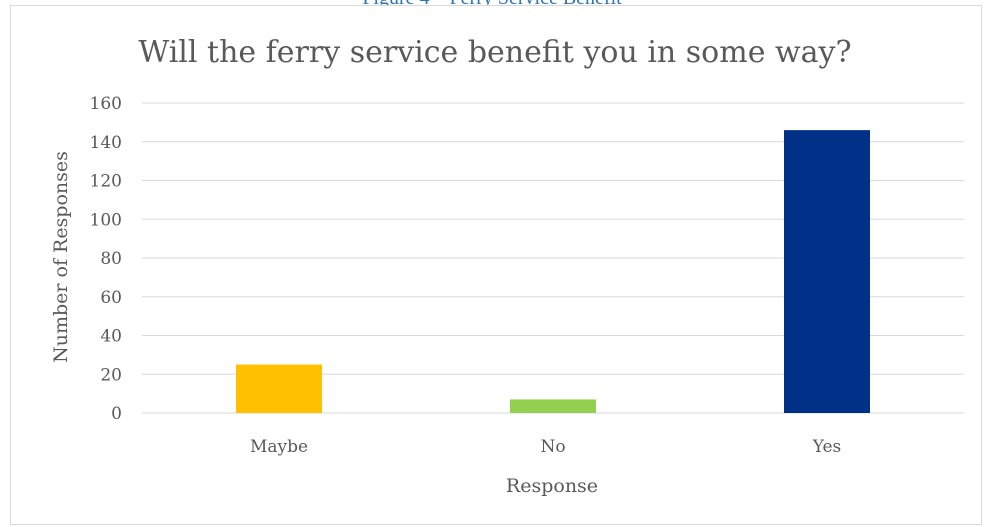 This screenshot has height=527, width=984. I want to click on y-axis-title: Number of Responses, so click(61, 257).